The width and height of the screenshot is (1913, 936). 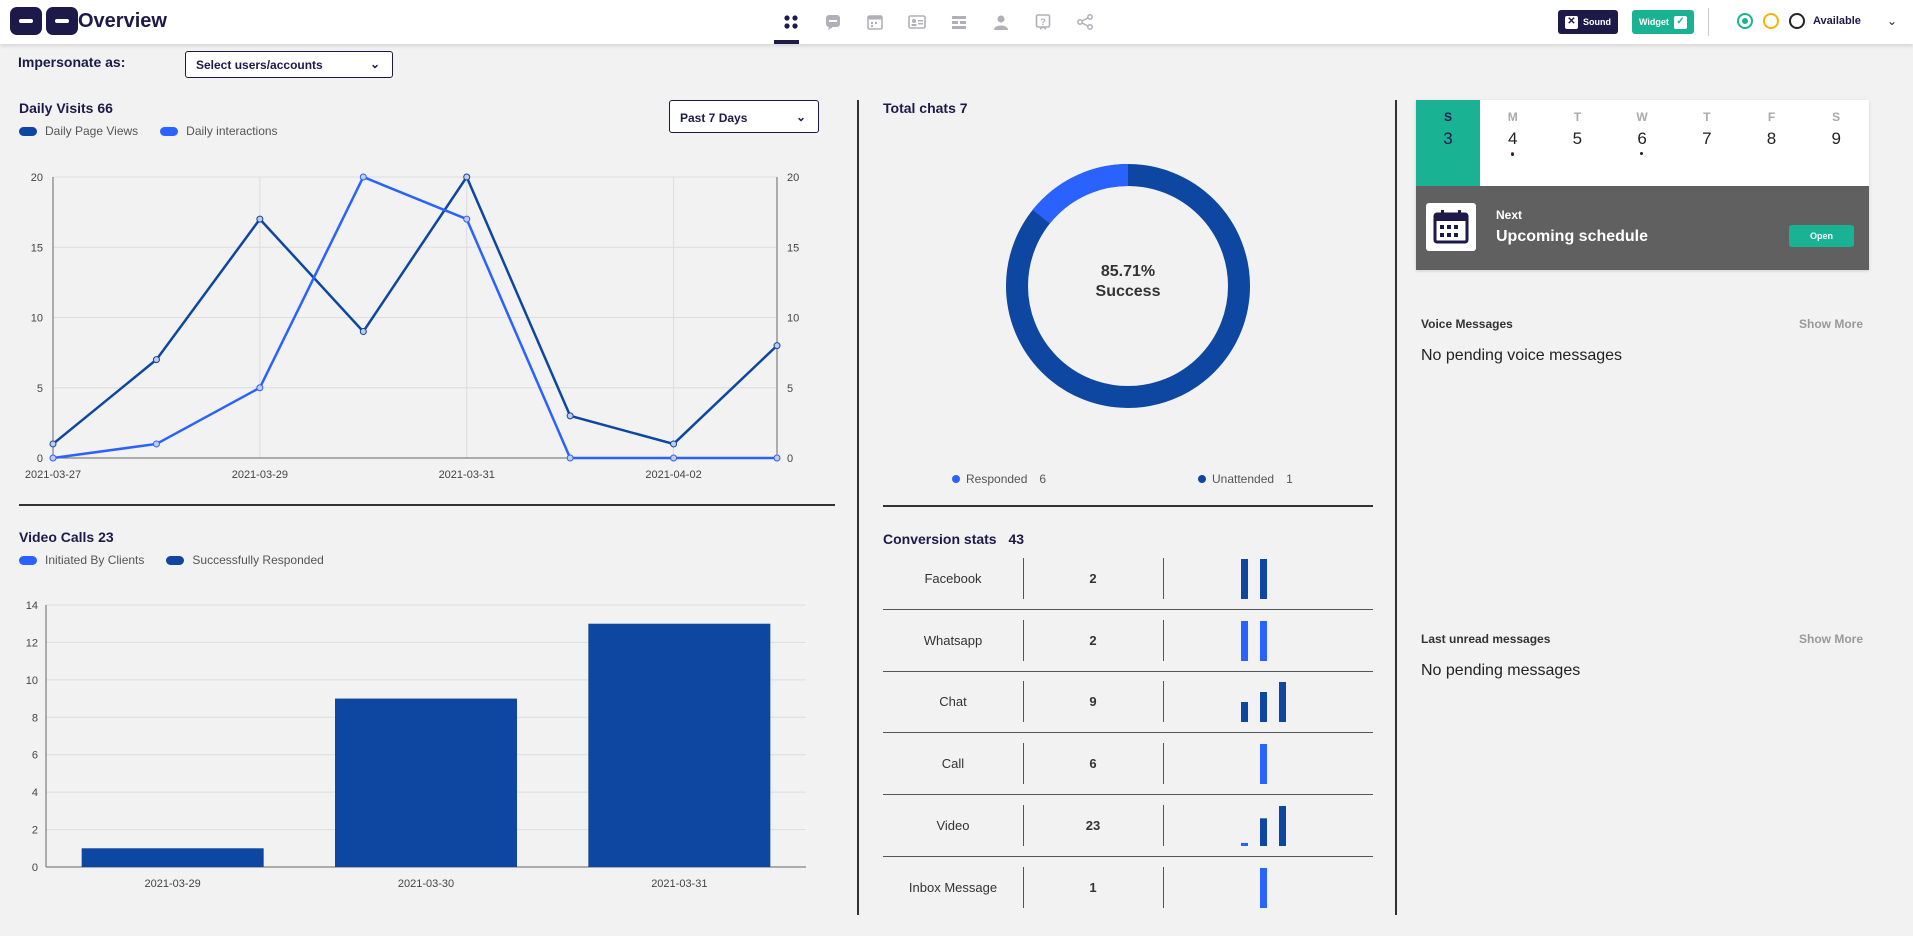 I want to click on calendar-day-letter: T, so click(x=1707, y=117).